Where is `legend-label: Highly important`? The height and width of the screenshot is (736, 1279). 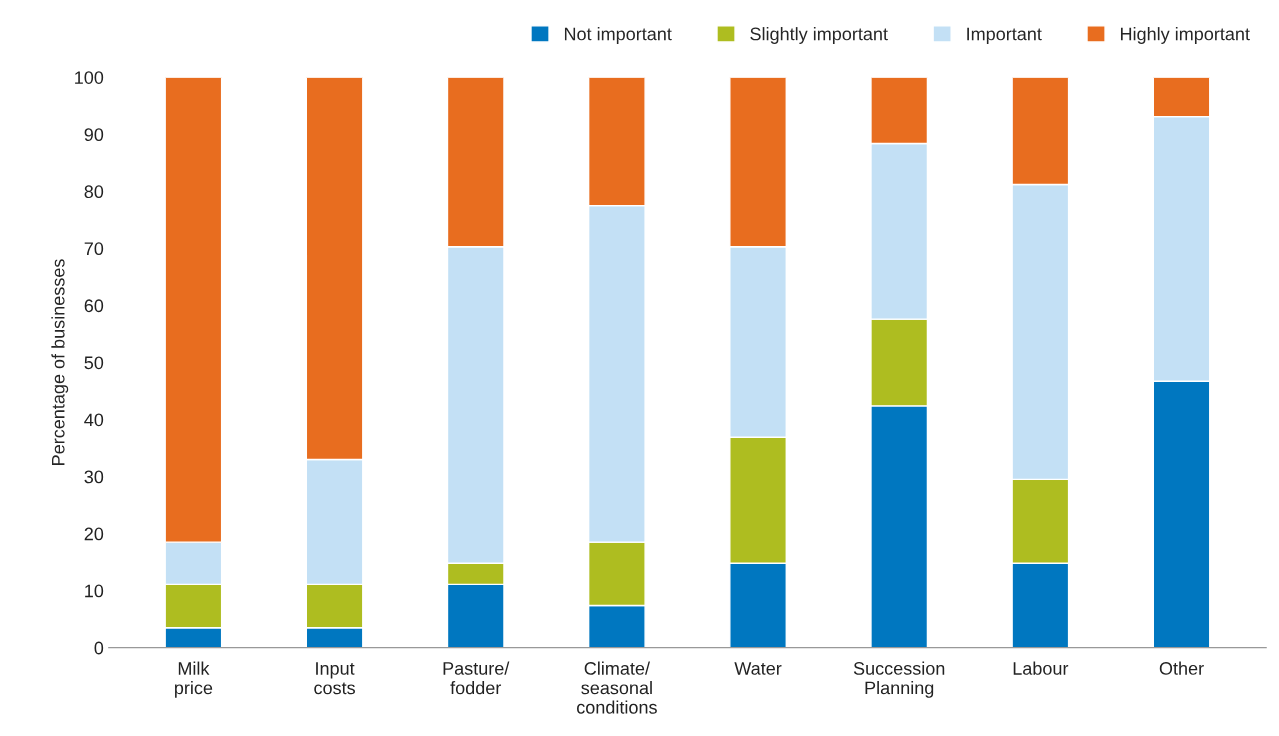 legend-label: Highly important is located at coordinates (1185, 35).